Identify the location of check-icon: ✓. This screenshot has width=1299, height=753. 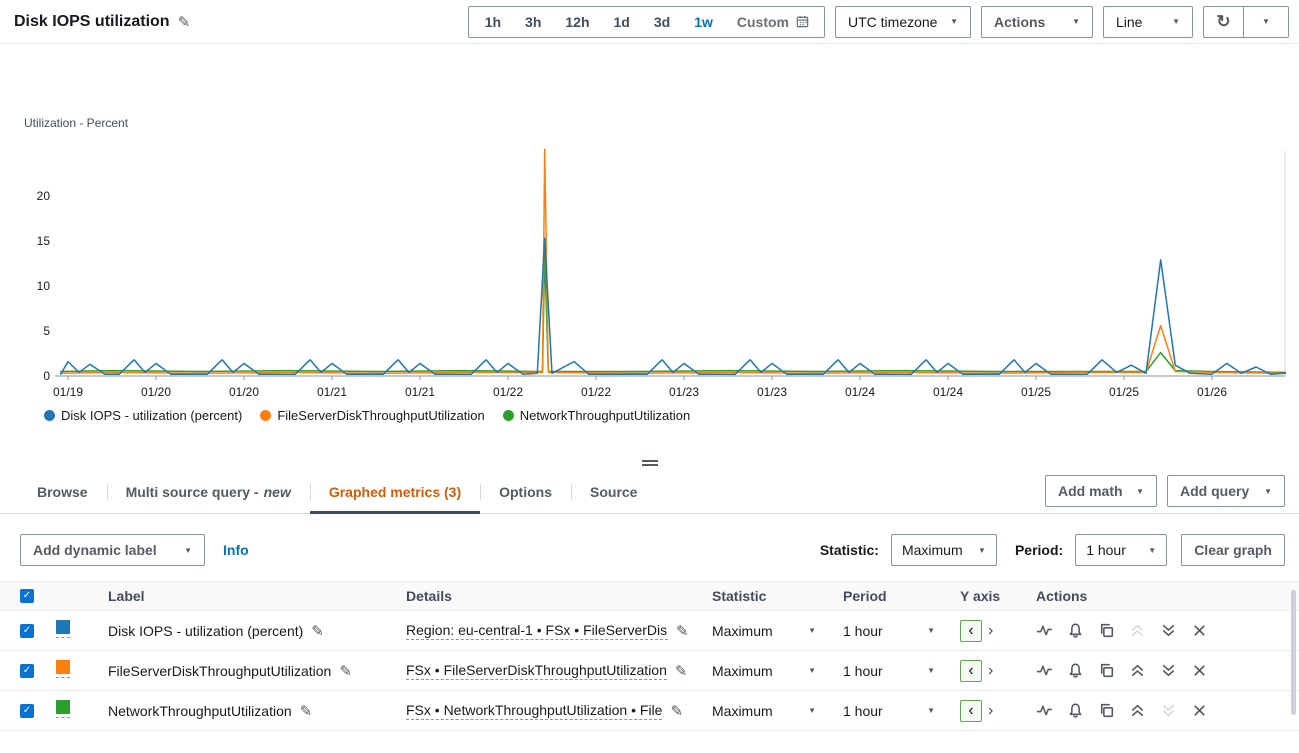
(27, 630).